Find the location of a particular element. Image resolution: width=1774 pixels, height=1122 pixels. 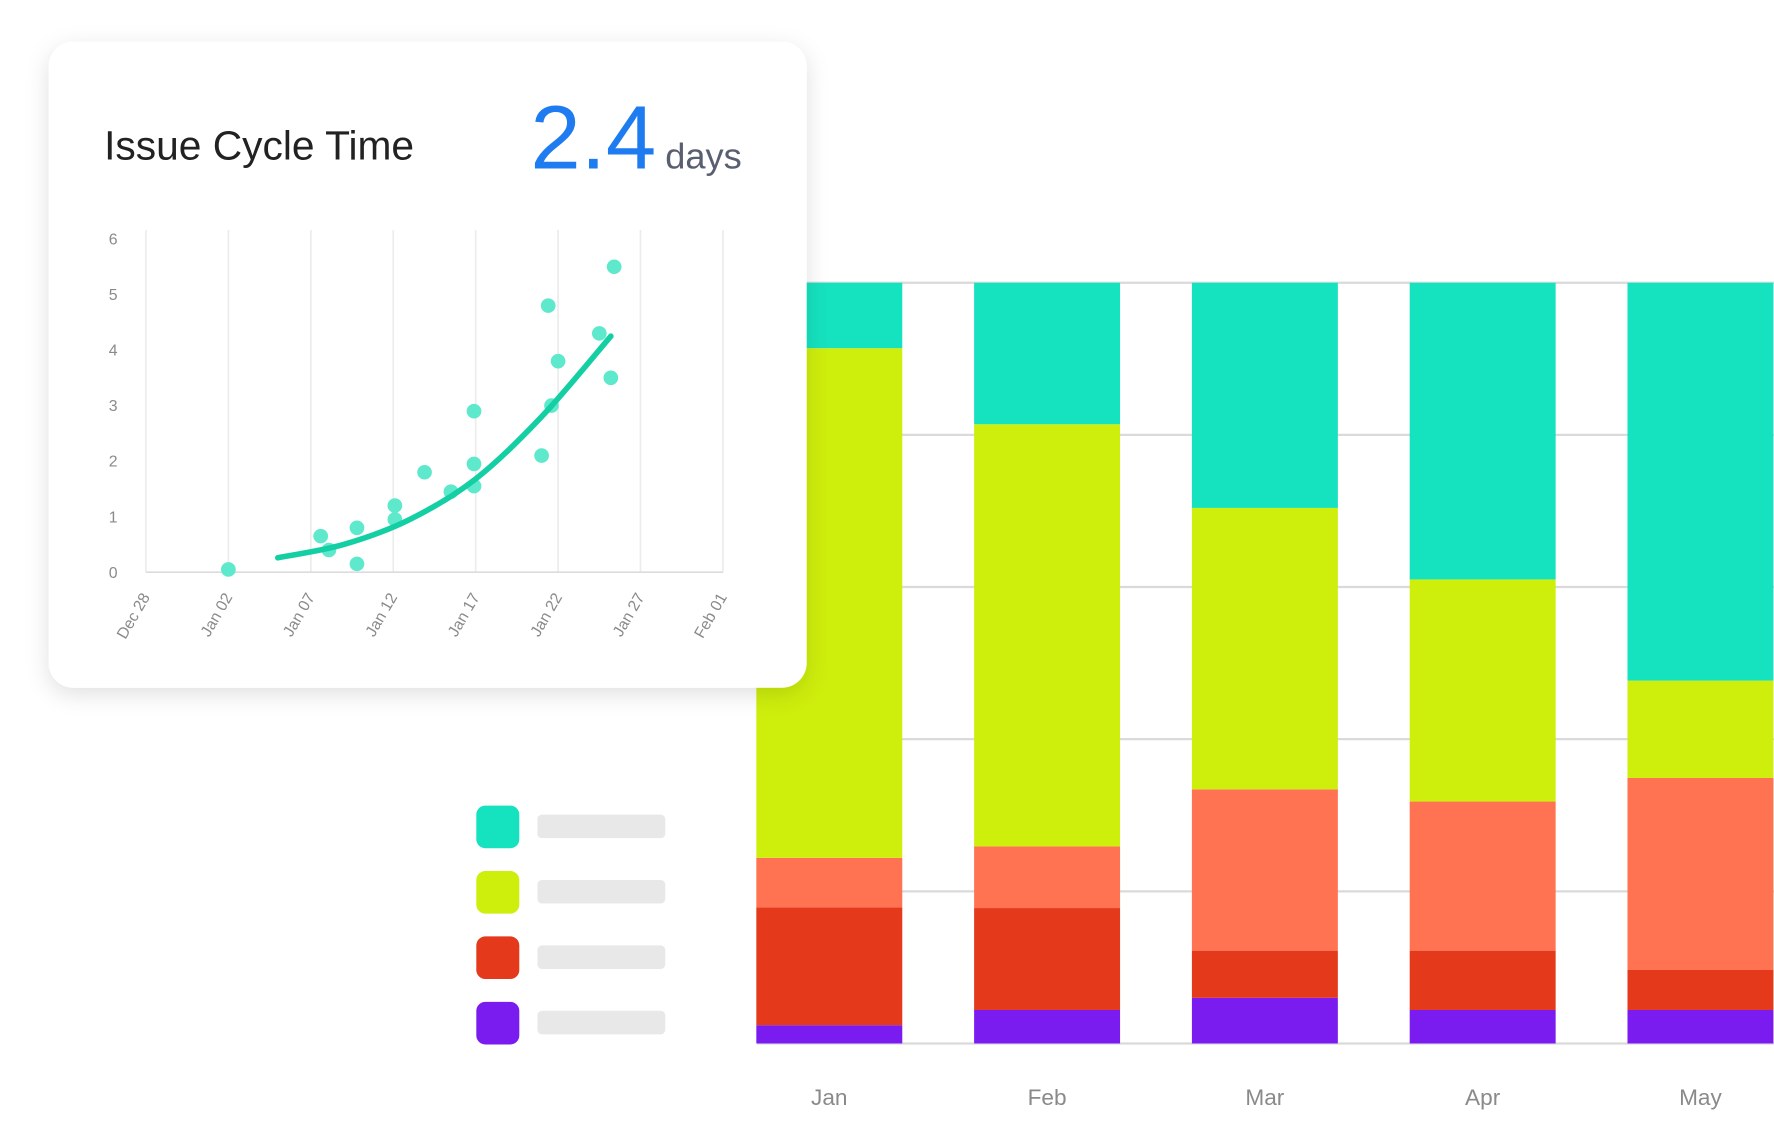

y-tick-label: 1 is located at coordinates (113, 517).